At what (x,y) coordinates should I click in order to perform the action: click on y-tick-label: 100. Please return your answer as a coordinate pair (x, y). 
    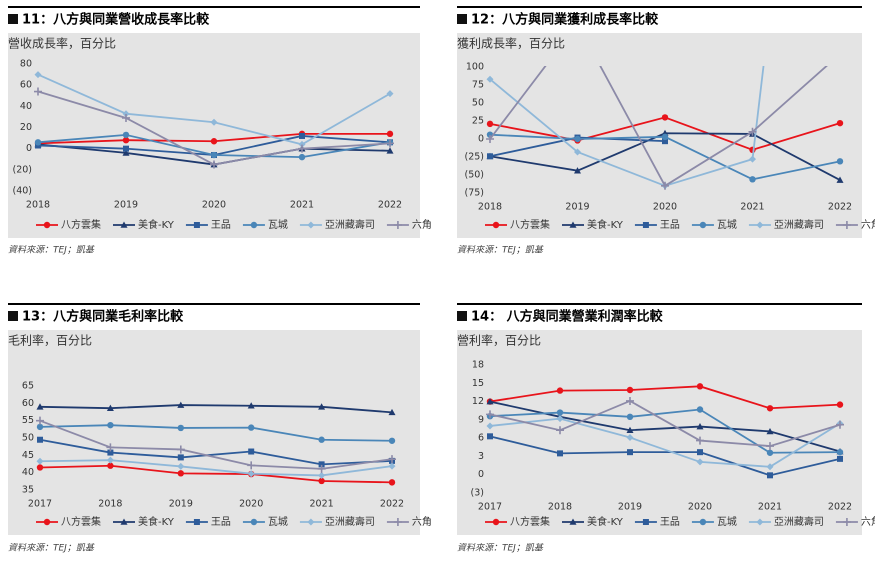
    Looking at the image, I should click on (475, 67).